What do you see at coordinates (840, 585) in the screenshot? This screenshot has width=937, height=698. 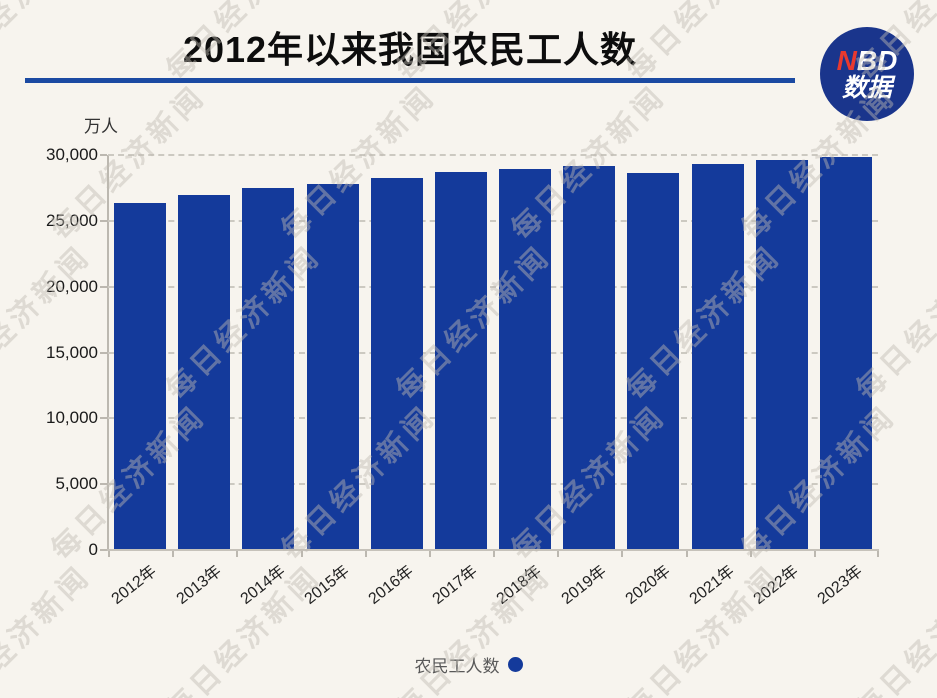 I see `x-tick-label: 2023年` at bounding box center [840, 585].